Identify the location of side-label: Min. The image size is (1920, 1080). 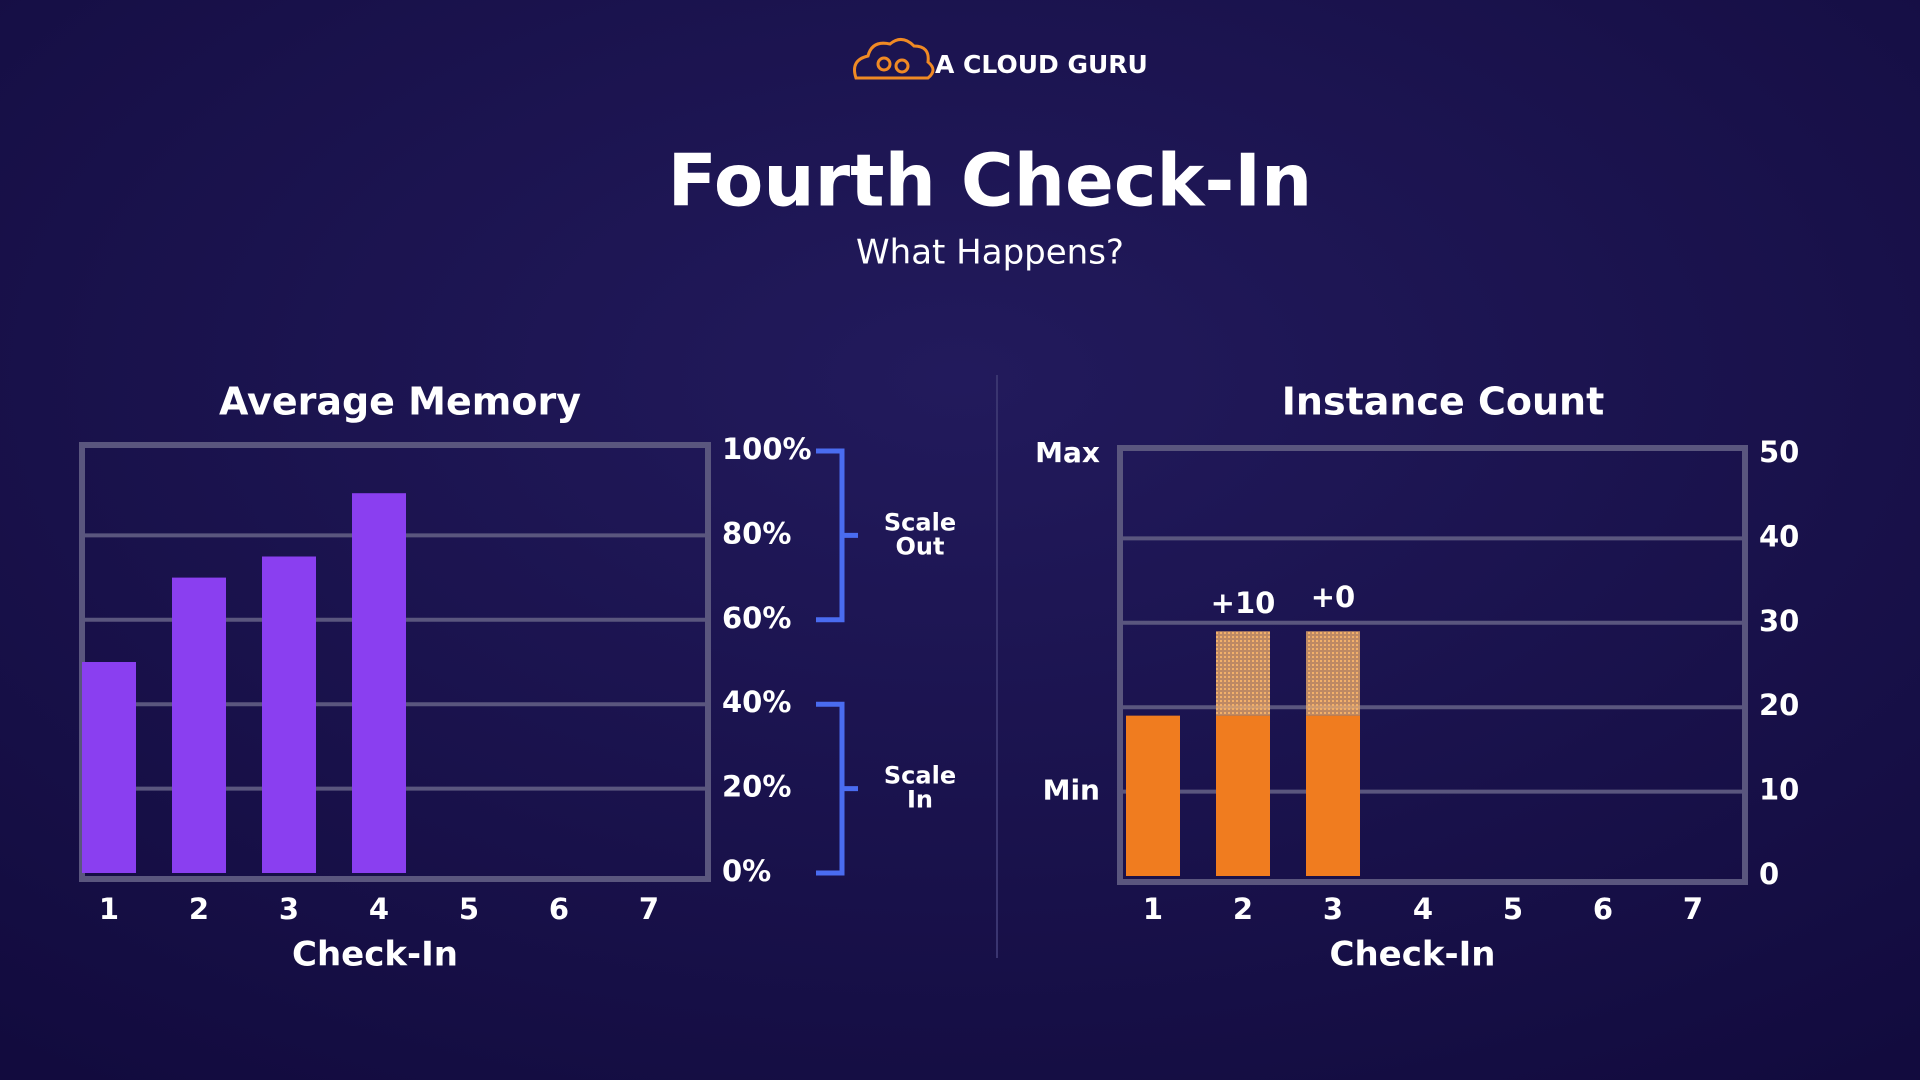
(1071, 790).